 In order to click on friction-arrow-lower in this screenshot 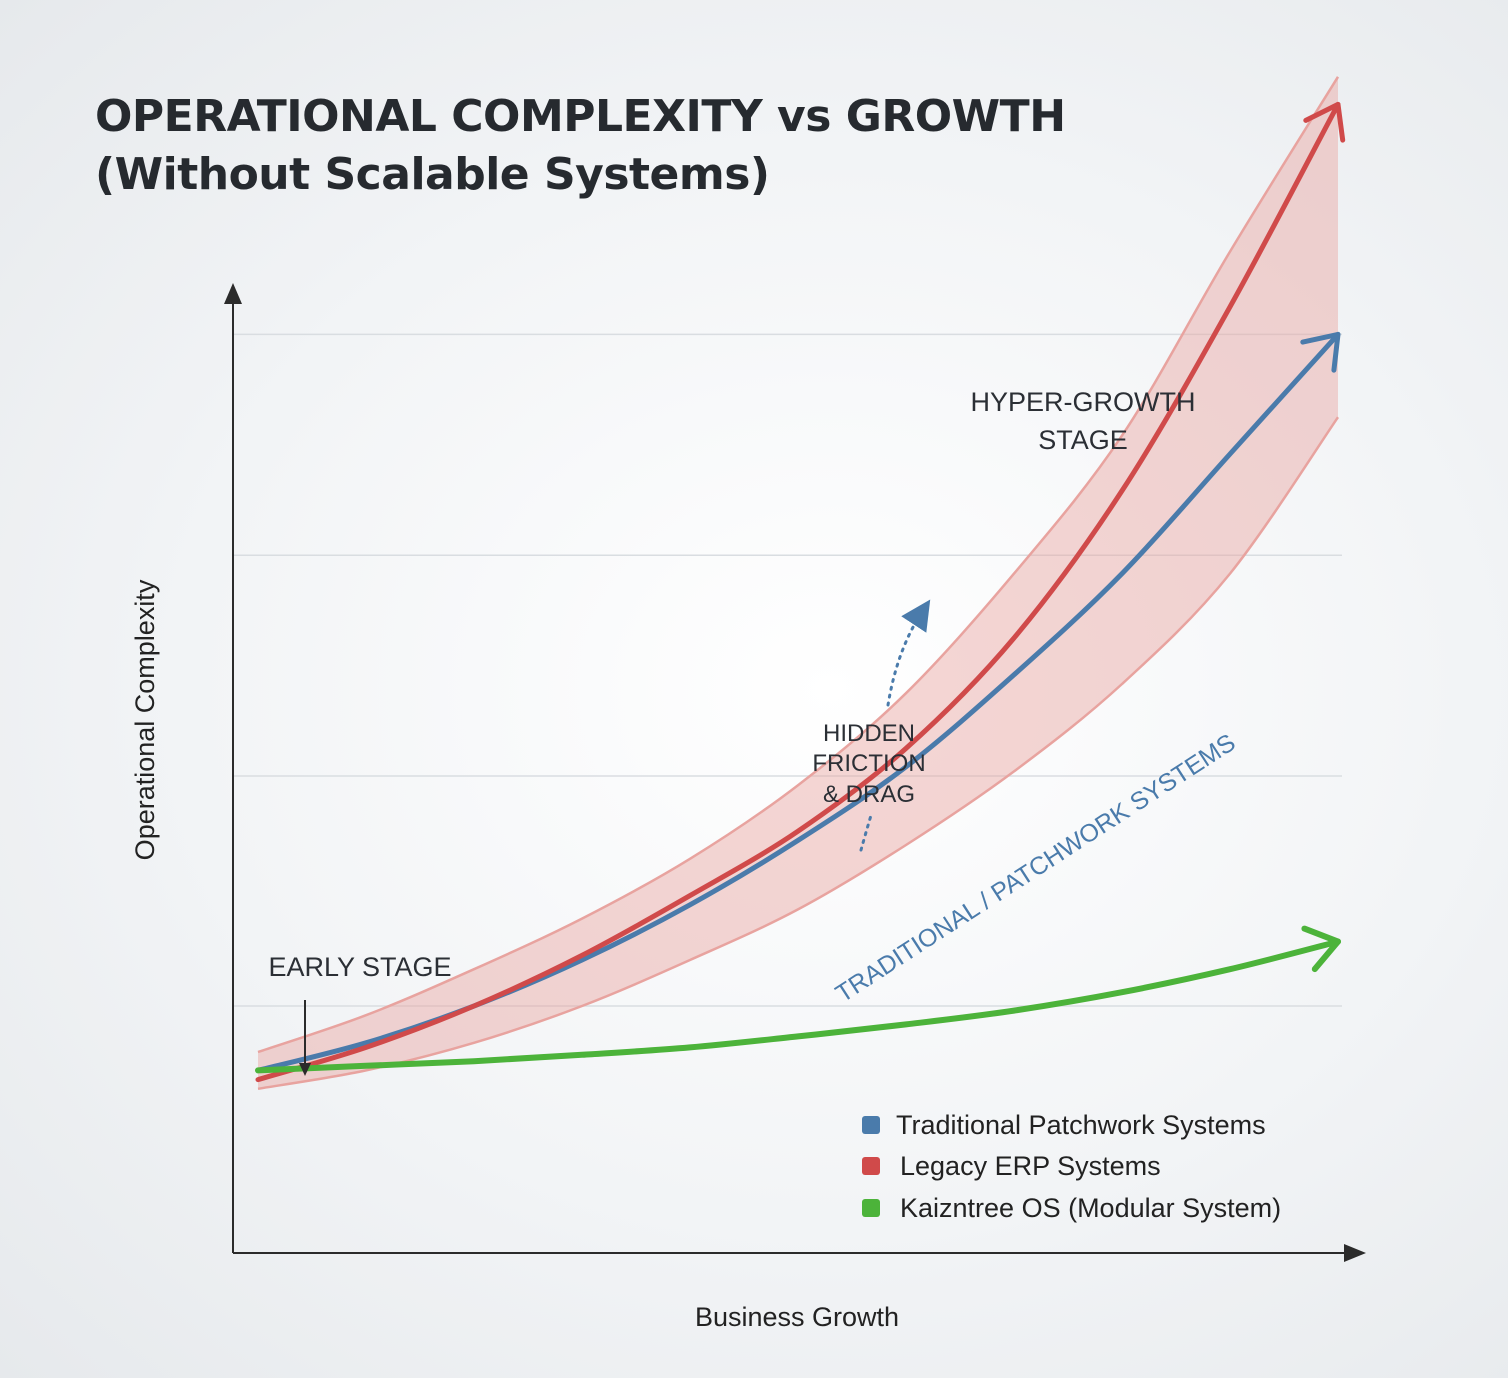, I will do `click(866, 831)`.